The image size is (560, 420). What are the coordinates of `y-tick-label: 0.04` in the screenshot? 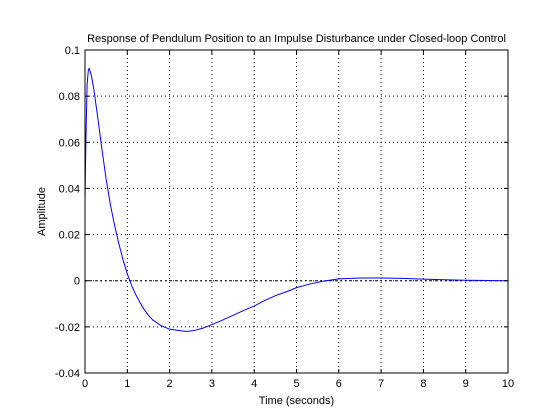 It's located at (69, 189).